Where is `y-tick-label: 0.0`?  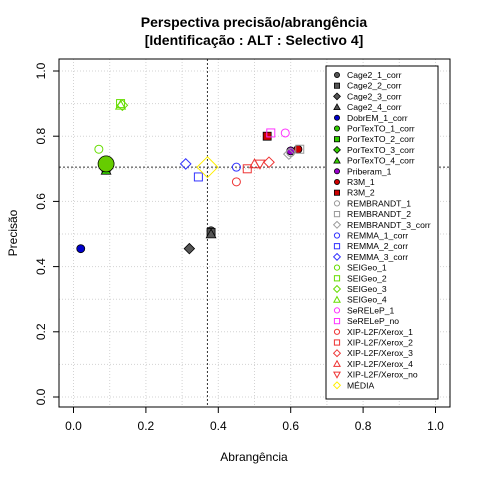
y-tick-label: 0.0 is located at coordinates (41, 396).